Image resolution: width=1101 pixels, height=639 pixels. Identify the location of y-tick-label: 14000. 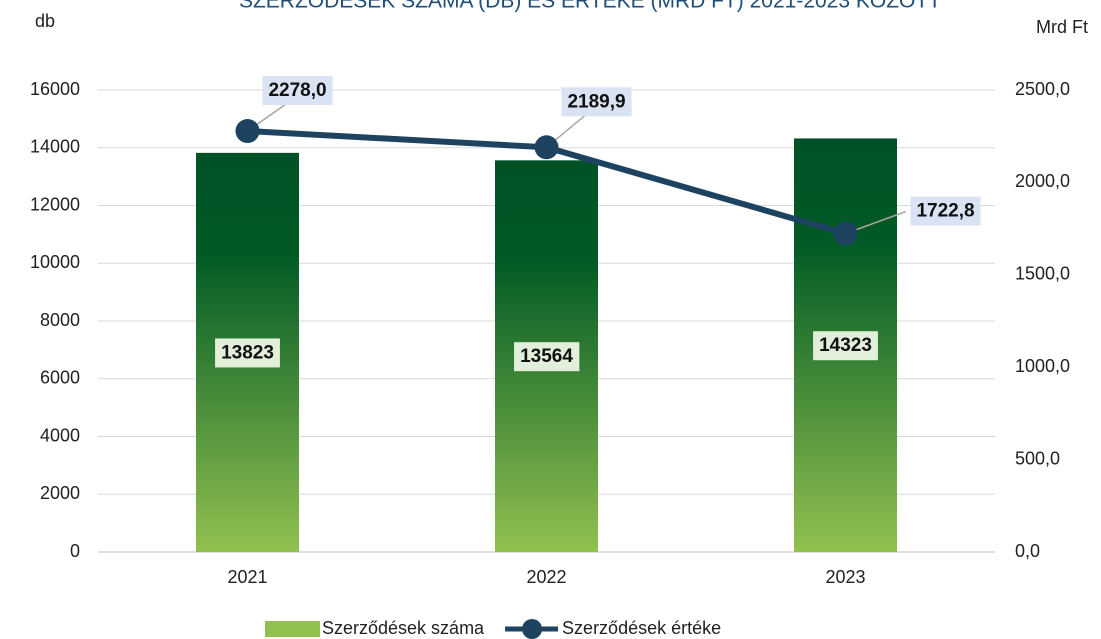
(55, 147).